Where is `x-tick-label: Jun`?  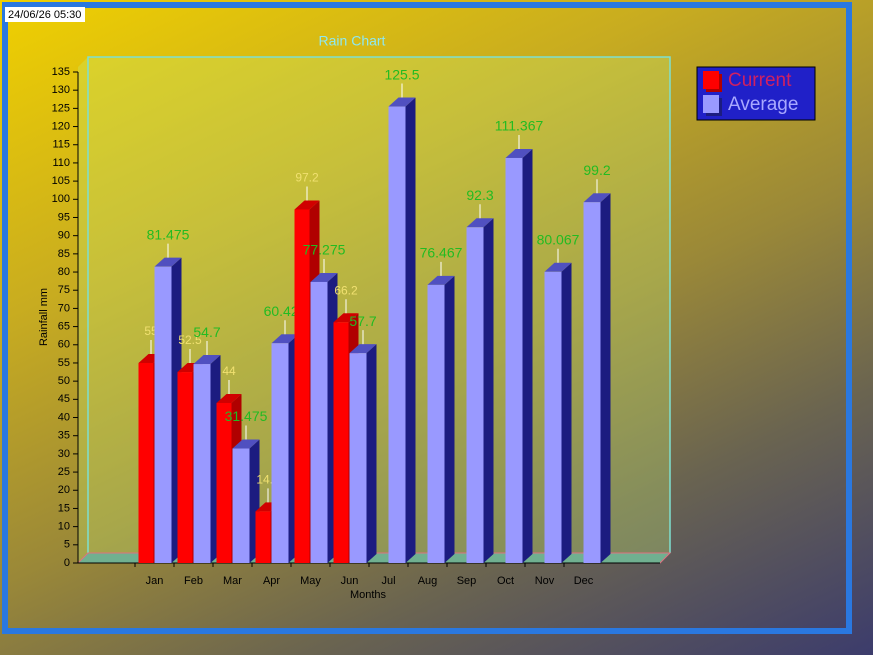
x-tick-label: Jun is located at coordinates (350, 581).